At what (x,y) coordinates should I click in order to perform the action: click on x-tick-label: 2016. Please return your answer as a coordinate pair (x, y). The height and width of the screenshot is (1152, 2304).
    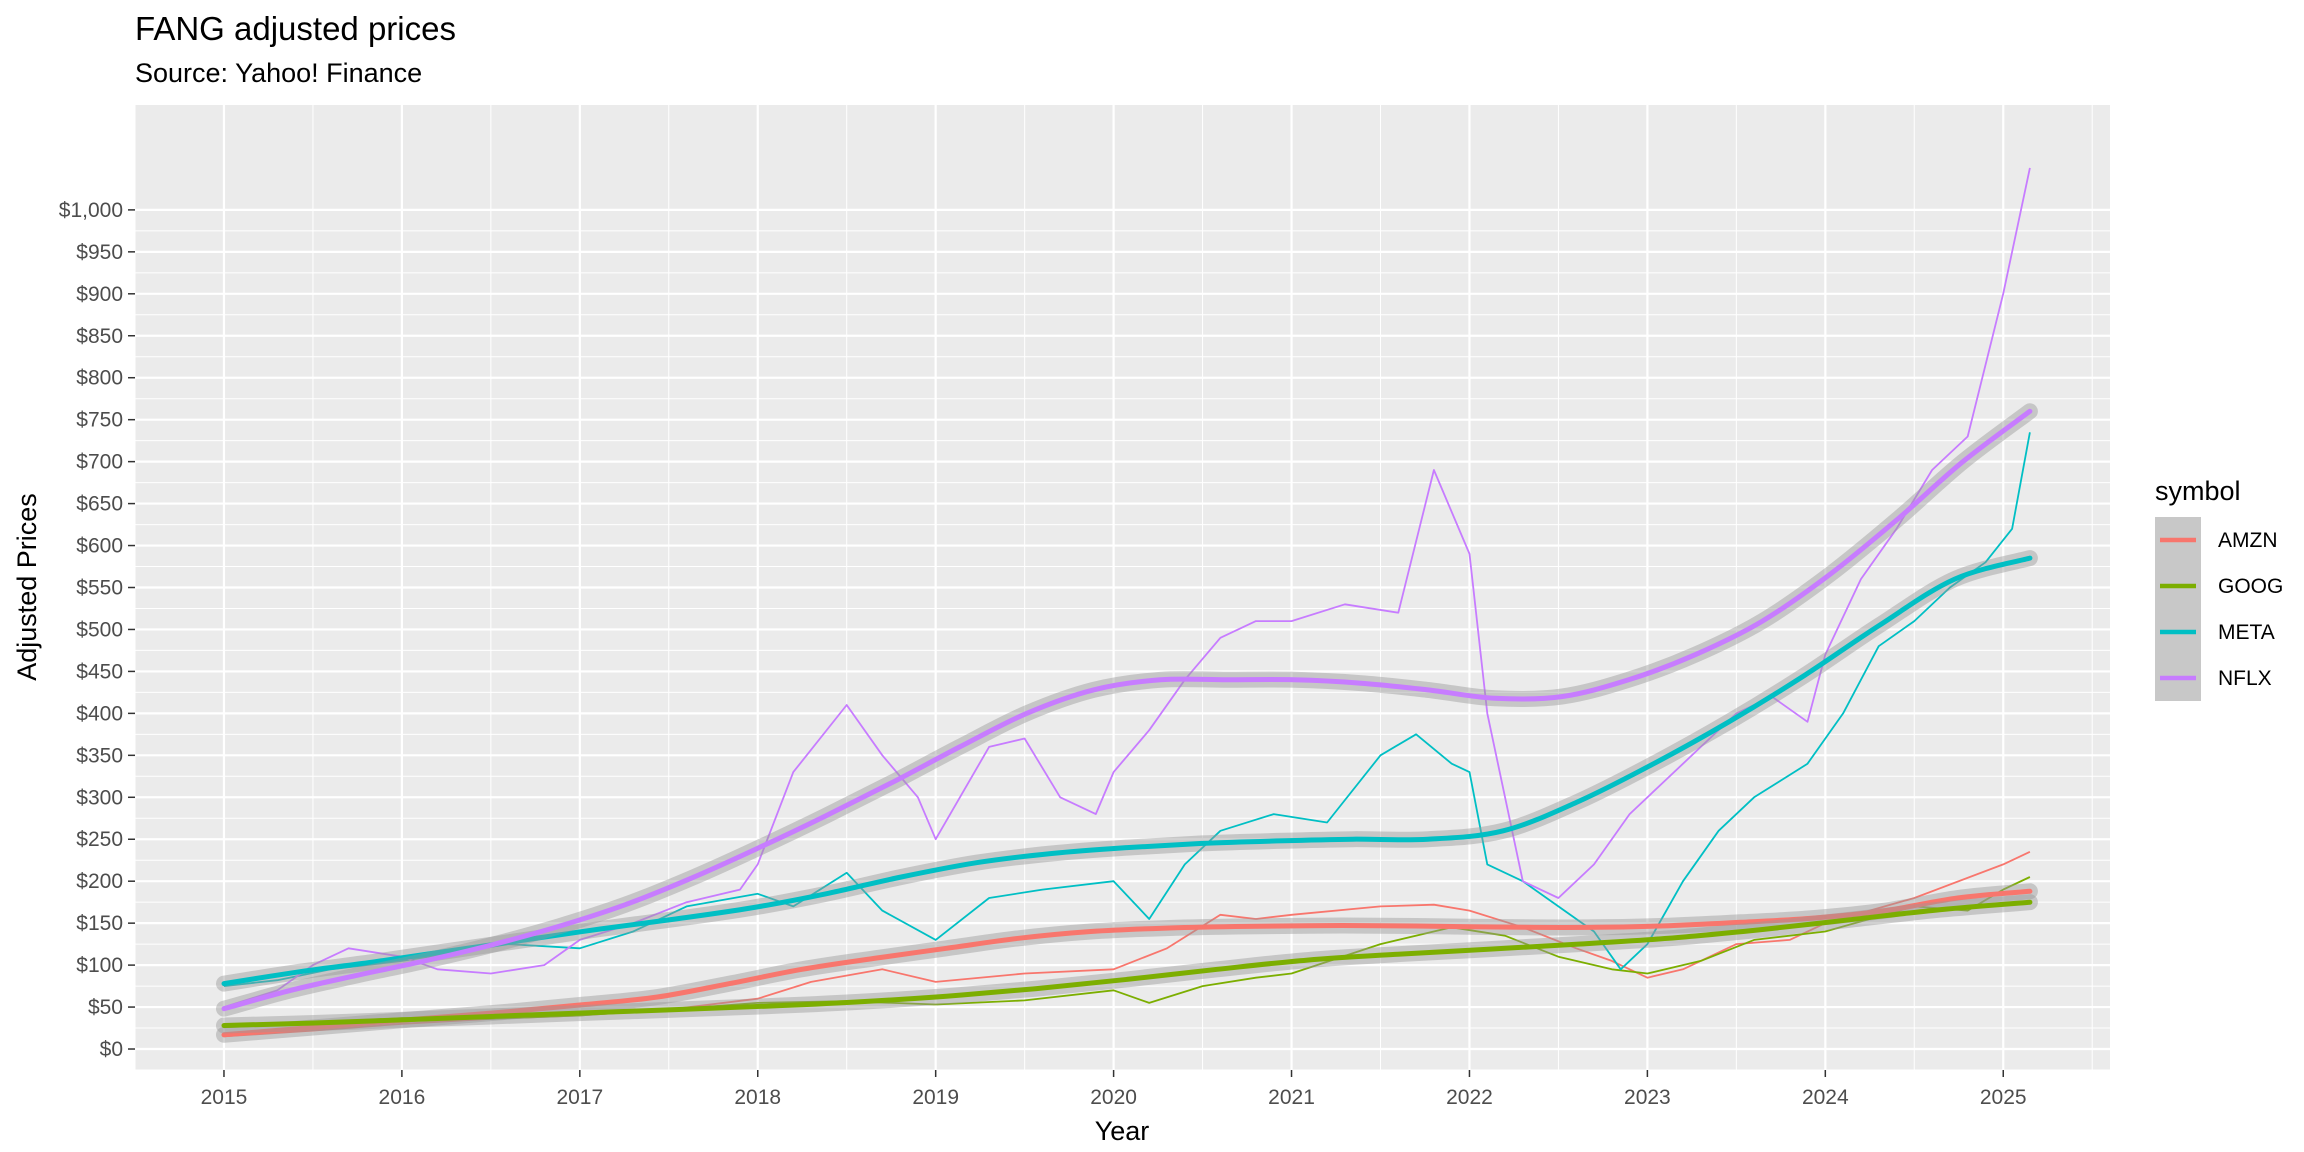
    Looking at the image, I should click on (402, 1097).